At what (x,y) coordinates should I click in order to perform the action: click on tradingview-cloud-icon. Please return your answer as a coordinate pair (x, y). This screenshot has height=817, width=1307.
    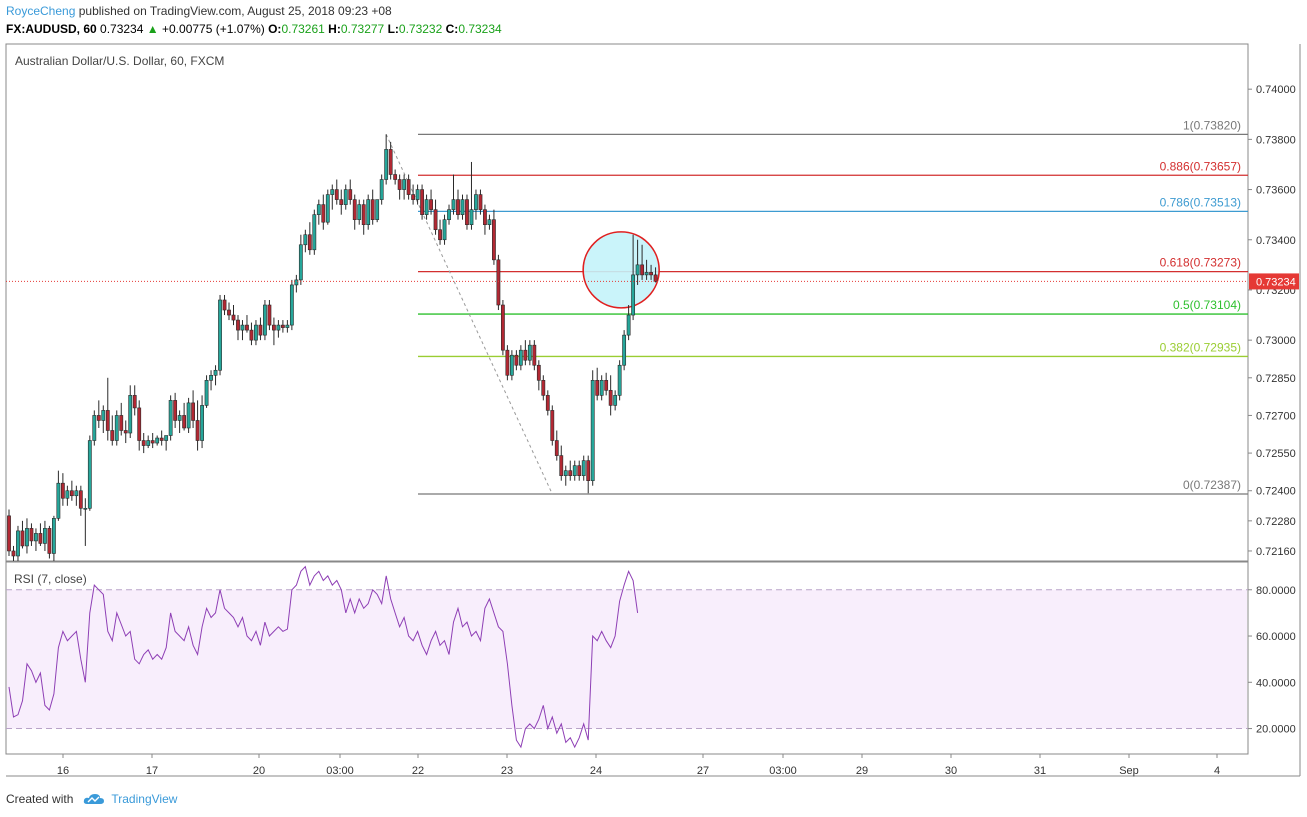
    Looking at the image, I should click on (94, 799).